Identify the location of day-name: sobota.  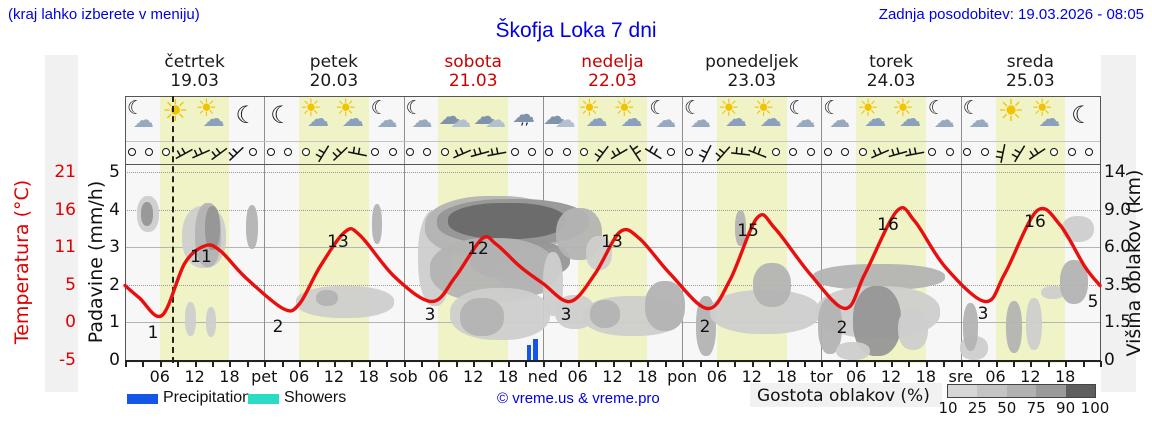
(473, 62).